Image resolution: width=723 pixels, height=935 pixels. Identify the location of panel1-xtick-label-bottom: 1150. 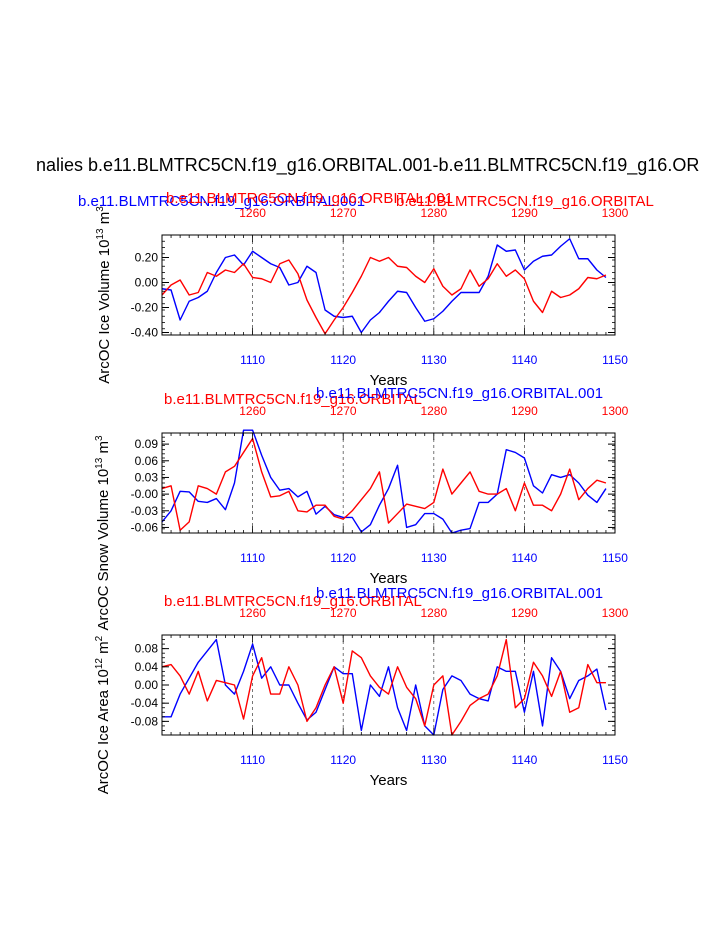
(615, 360).